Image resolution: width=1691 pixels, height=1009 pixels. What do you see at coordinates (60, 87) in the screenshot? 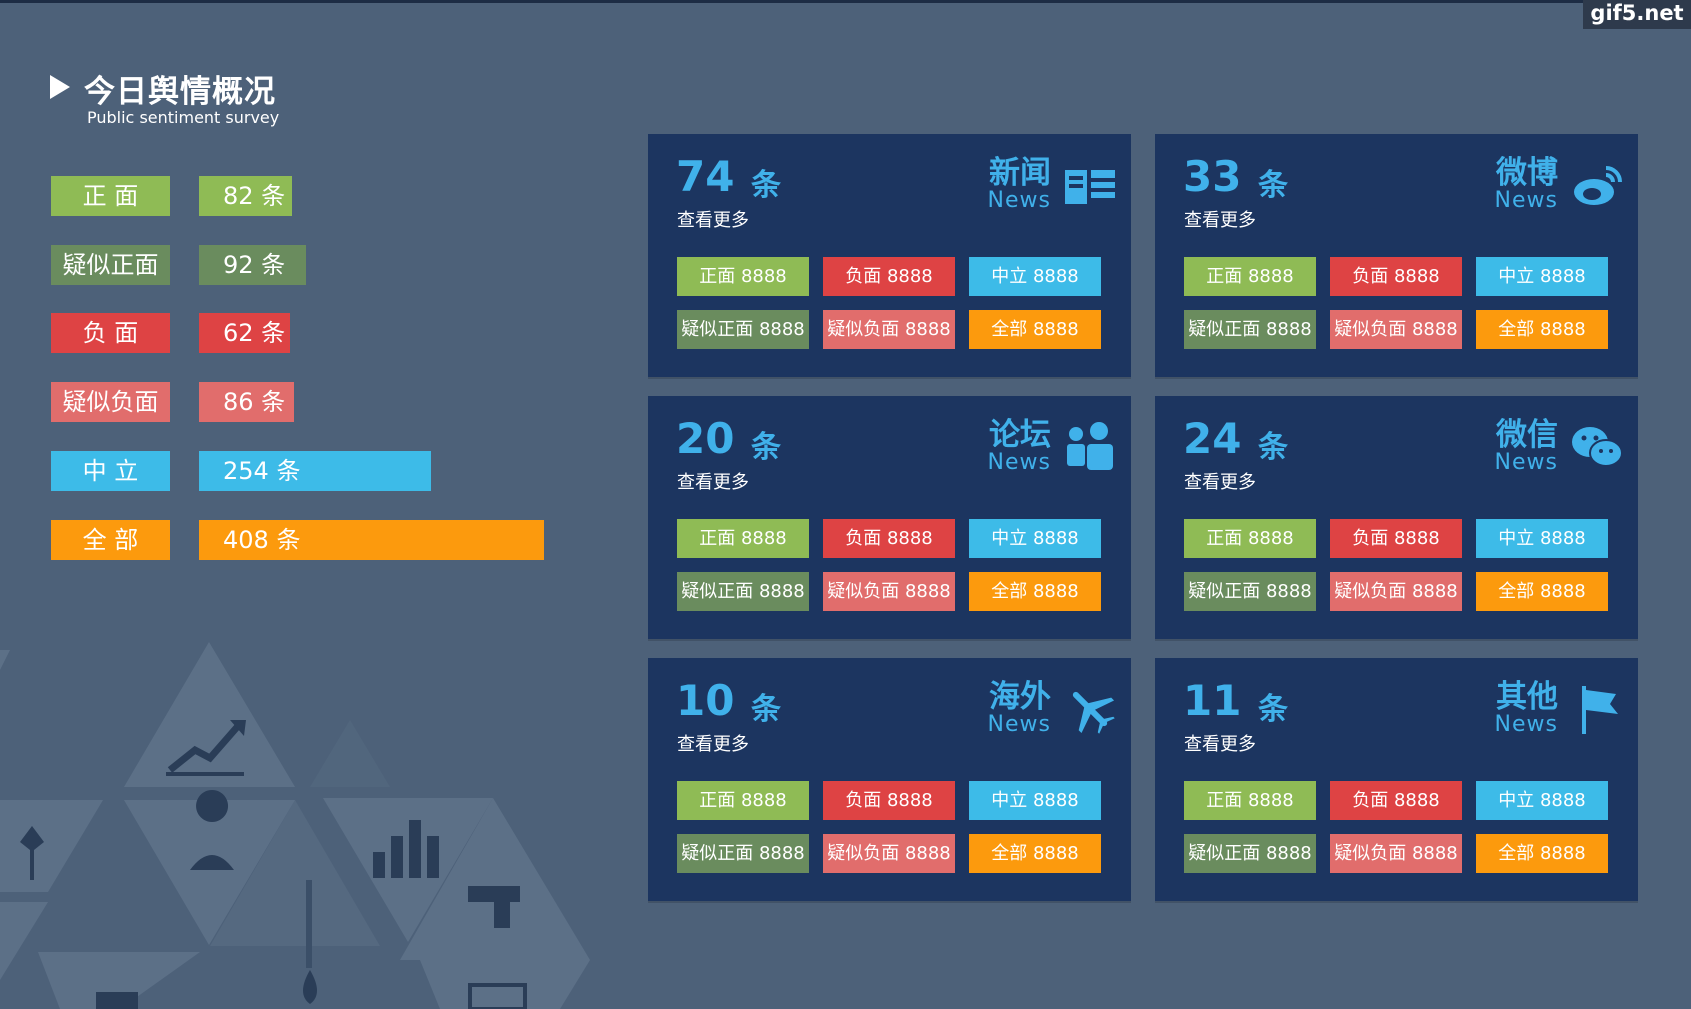
I see `play-arrow-icon` at bounding box center [60, 87].